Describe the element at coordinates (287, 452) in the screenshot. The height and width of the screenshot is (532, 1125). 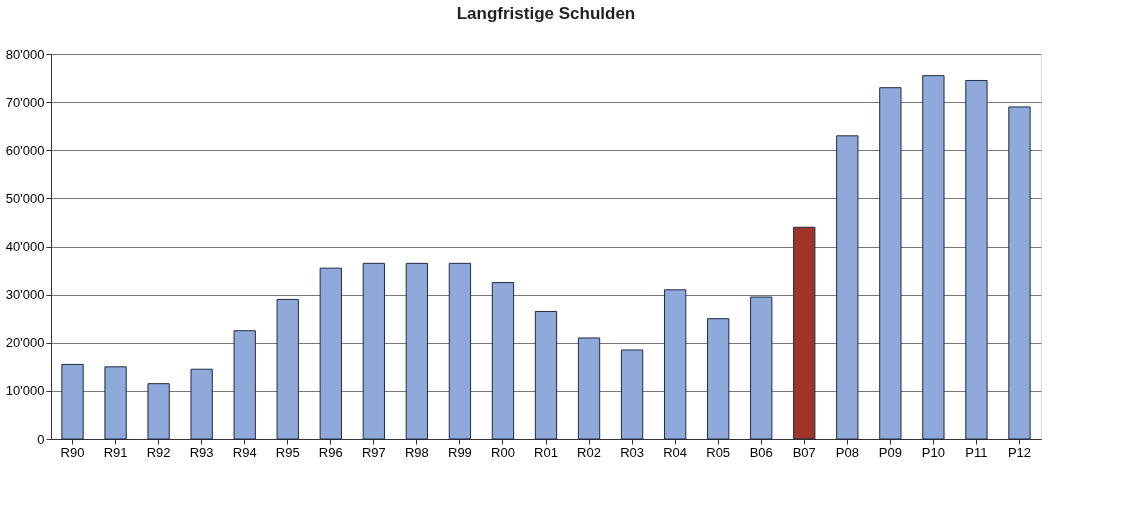
I see `x-tick-label: R95` at that location.